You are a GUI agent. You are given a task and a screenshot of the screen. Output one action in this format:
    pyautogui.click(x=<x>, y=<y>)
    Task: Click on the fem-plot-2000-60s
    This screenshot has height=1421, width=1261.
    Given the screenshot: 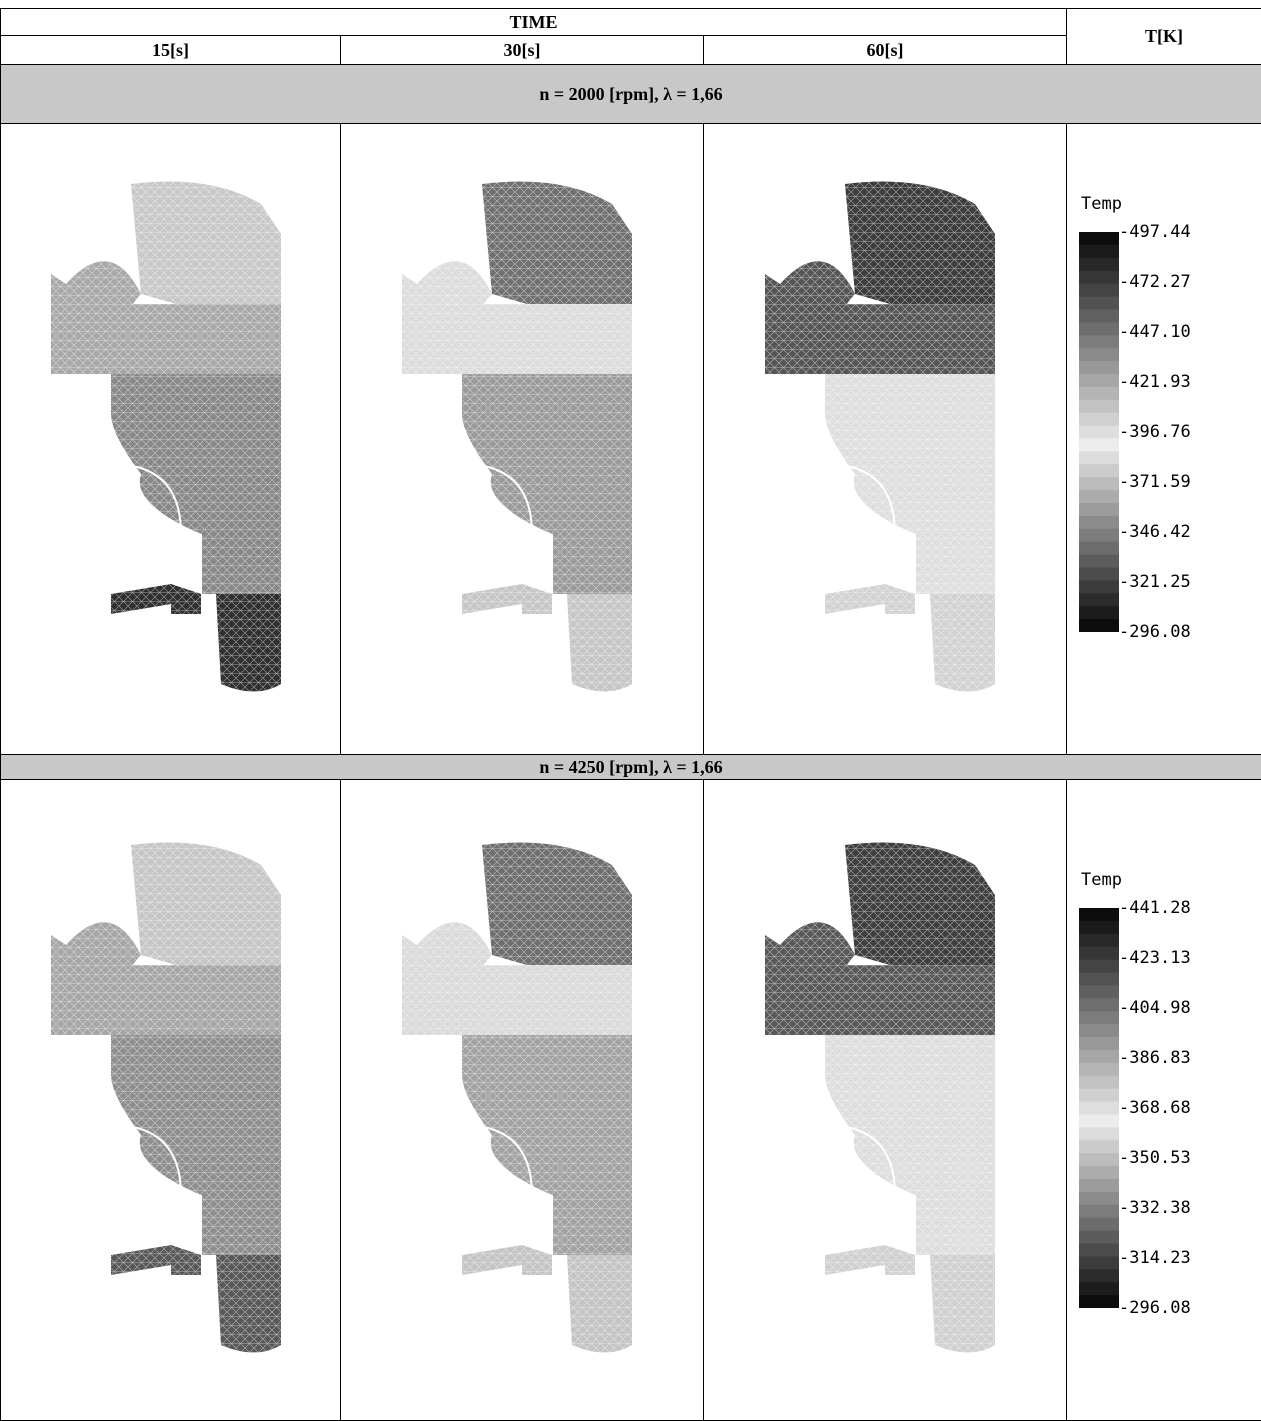 What is the action you would take?
    pyautogui.click(x=885, y=439)
    